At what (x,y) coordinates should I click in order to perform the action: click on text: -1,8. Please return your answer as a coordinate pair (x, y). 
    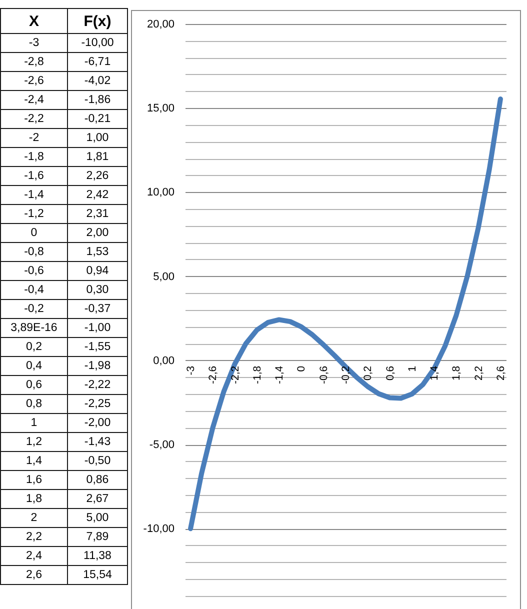
    Looking at the image, I should click on (34, 157).